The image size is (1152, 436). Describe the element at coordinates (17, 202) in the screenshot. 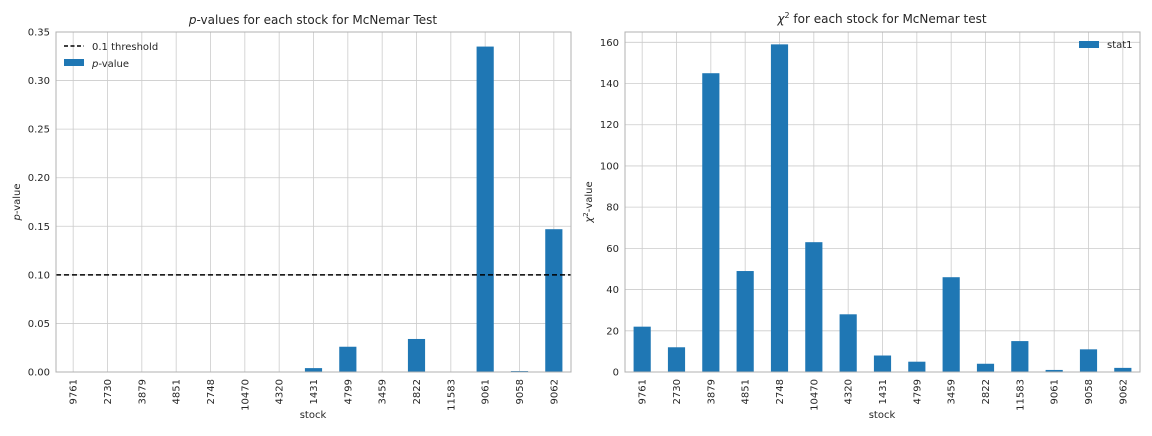

I see `y-axis-label: p-value` at that location.